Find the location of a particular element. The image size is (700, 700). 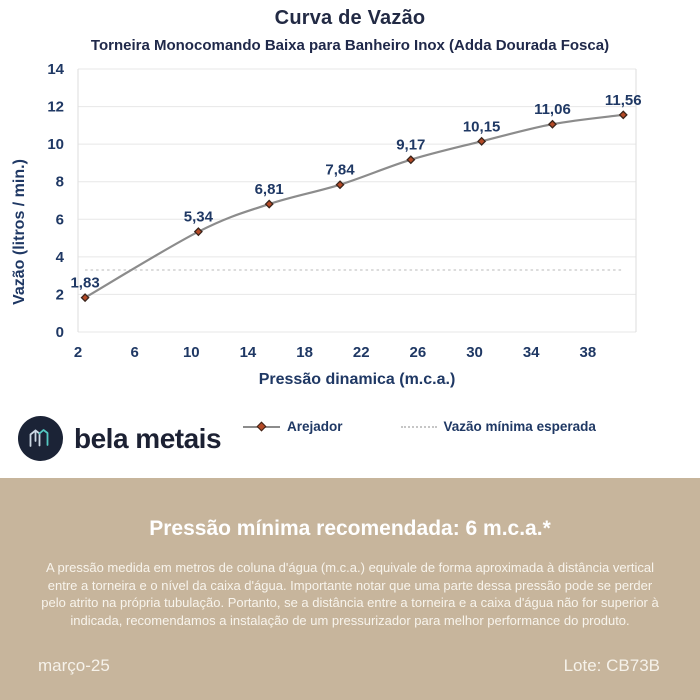

diamond-marker-icon is located at coordinates (261, 426).